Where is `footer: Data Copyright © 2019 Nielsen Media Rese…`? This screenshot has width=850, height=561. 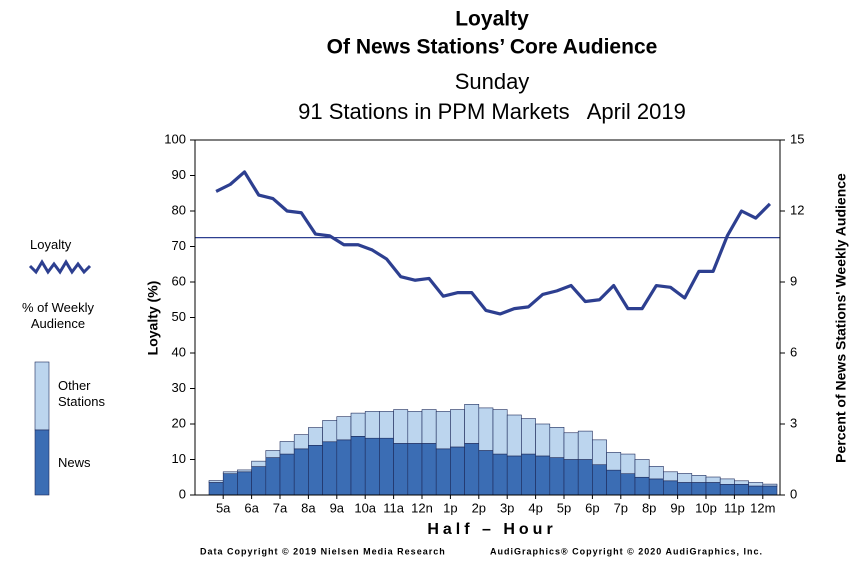 footer: Data Copyright © 2019 Nielsen Media Rese… is located at coordinates (323, 551).